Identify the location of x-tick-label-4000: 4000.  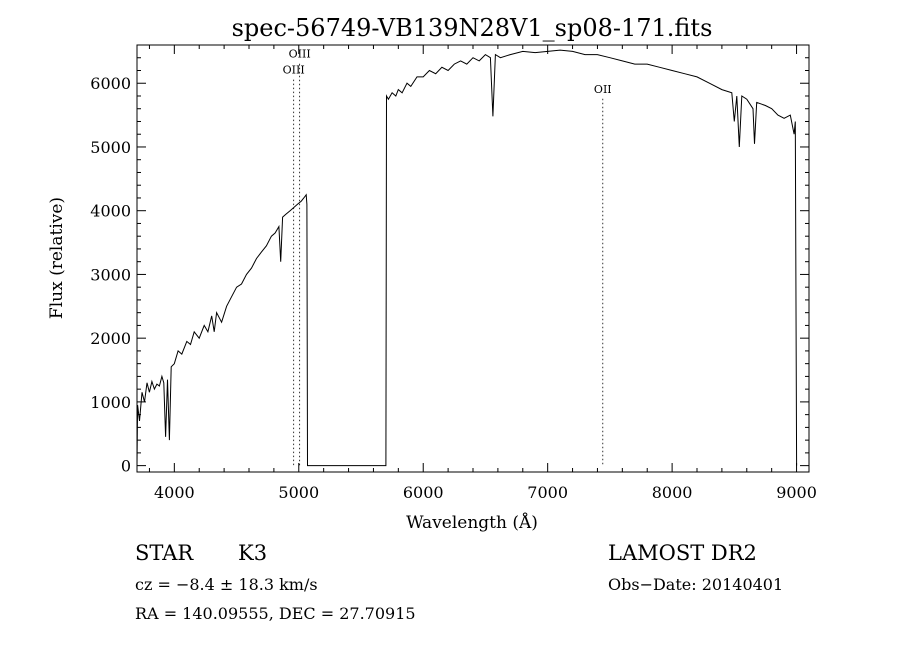
(174, 492).